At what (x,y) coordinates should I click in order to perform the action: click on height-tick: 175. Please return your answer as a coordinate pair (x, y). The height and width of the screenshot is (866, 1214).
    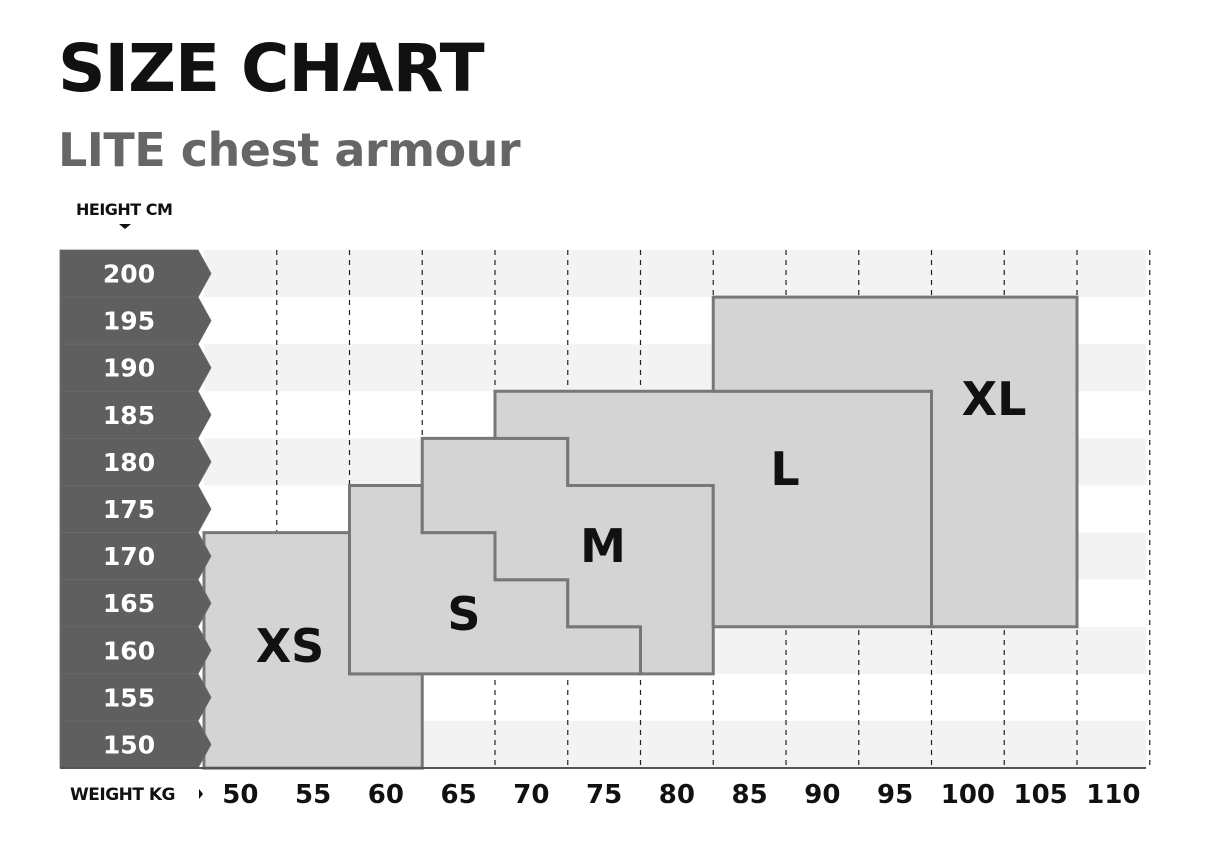
    Looking at the image, I should click on (129, 509).